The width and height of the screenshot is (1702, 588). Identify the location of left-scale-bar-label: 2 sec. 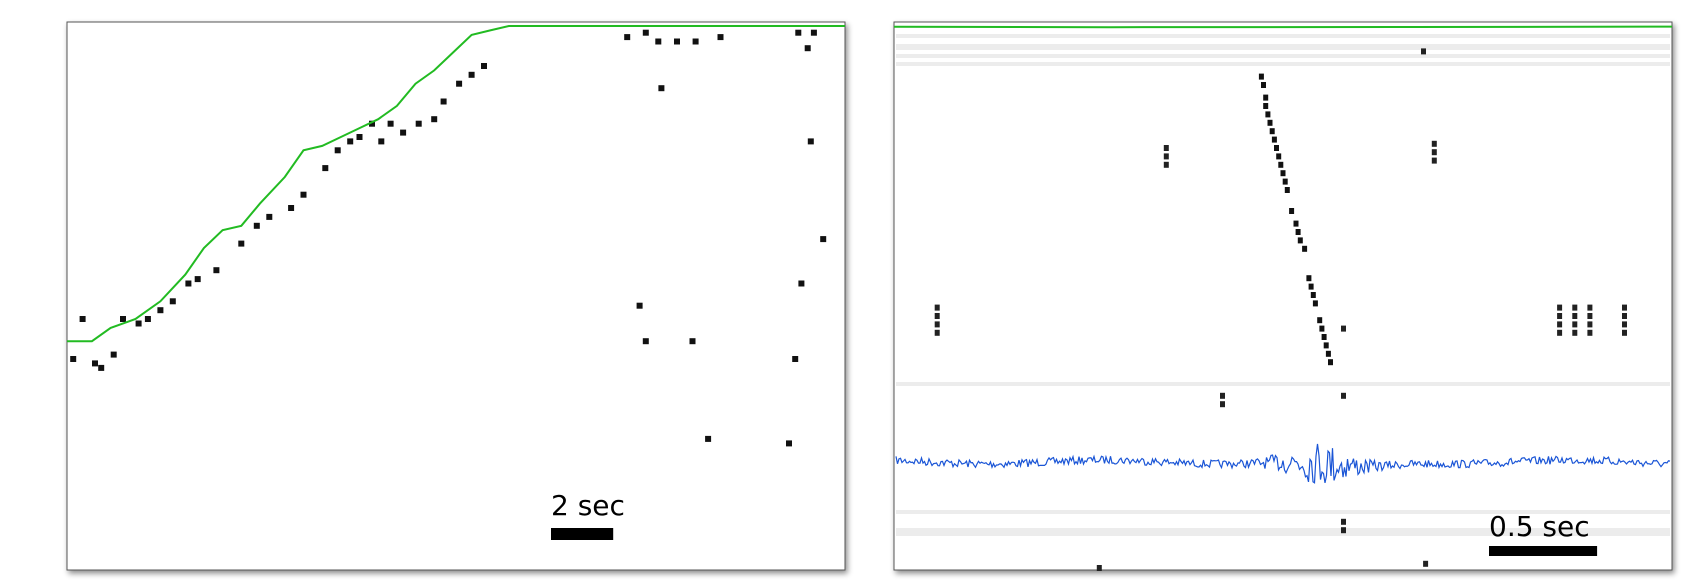
(588, 505).